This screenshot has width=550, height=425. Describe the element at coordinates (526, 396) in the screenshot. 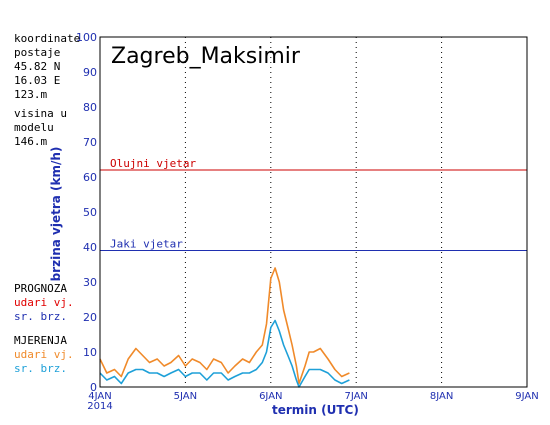

I see `x-tick-label: 9JAN` at that location.